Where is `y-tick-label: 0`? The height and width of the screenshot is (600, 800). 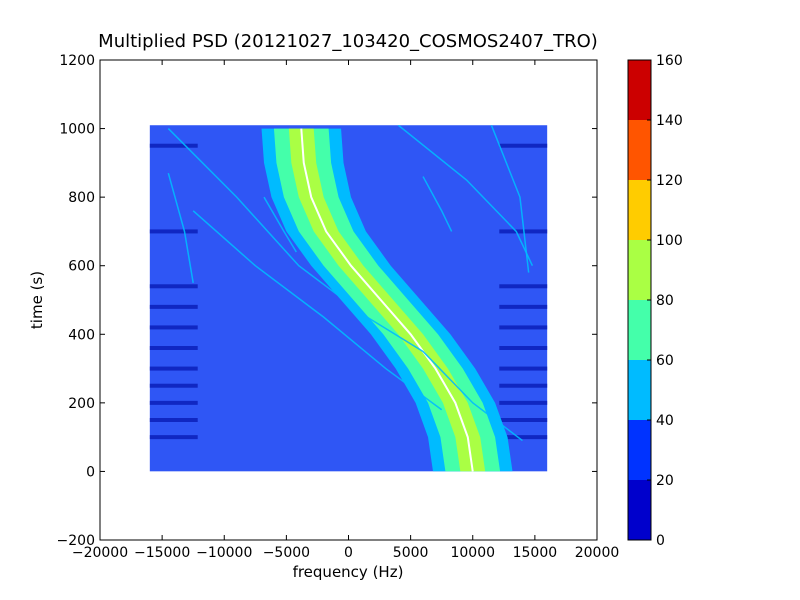 y-tick-label: 0 is located at coordinates (90, 472).